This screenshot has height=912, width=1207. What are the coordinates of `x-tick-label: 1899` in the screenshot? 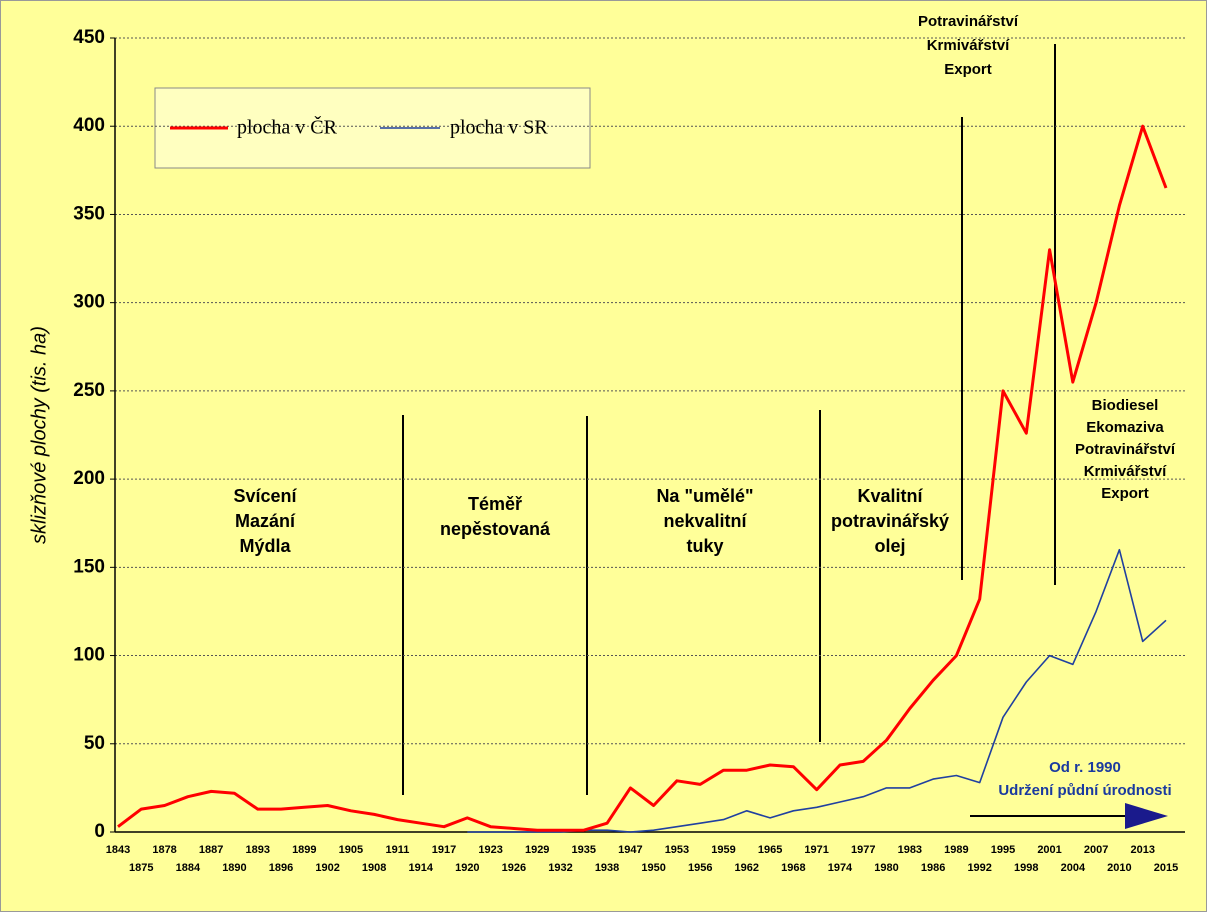 It's located at (304, 850).